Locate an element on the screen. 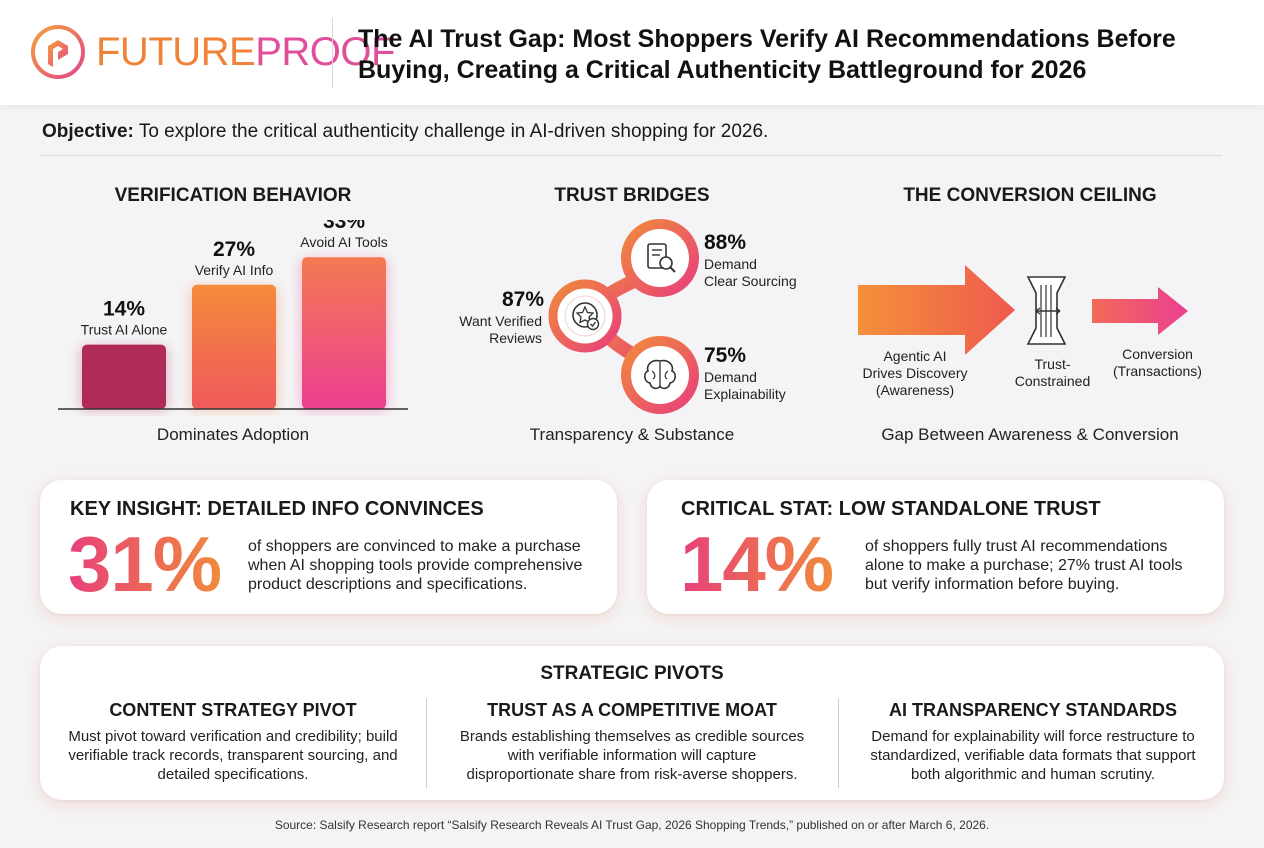  explainability-label-line1: Demand is located at coordinates (730, 377).